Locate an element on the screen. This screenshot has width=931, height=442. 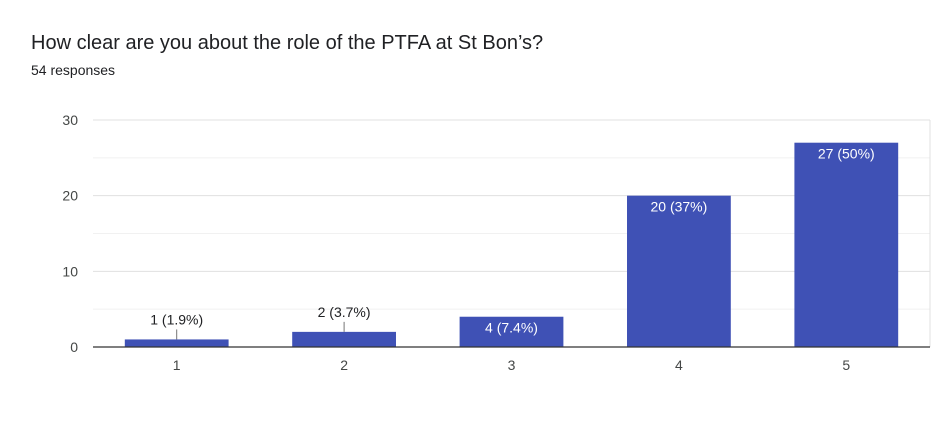
data-label: 2 (3.7%) is located at coordinates (344, 312).